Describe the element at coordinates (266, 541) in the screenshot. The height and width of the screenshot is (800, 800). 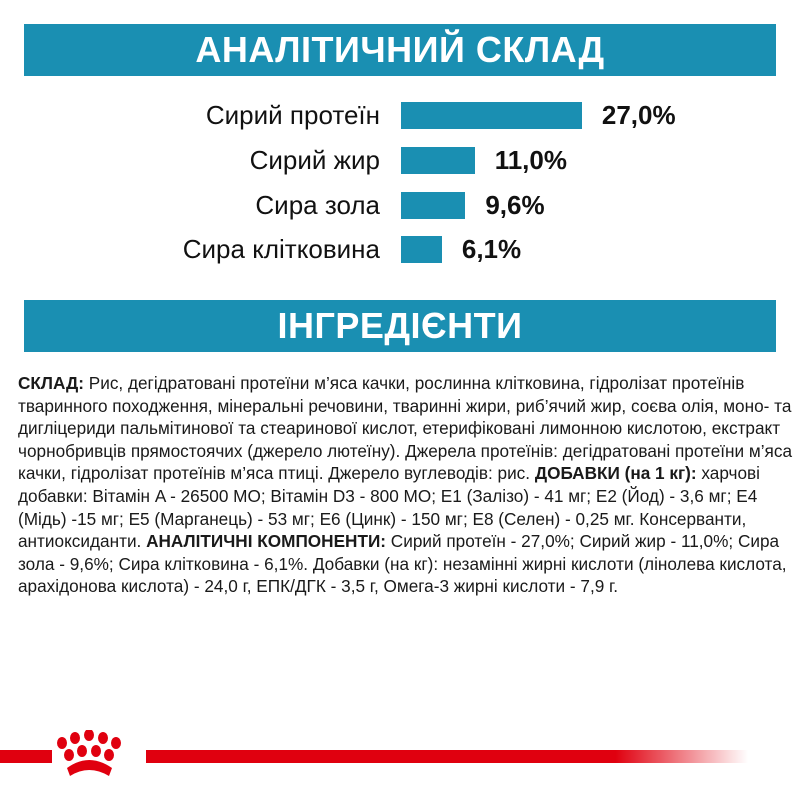
I see `analytical-label: АНАЛІТИЧНІ КОМПОНЕНТИ:` at that location.